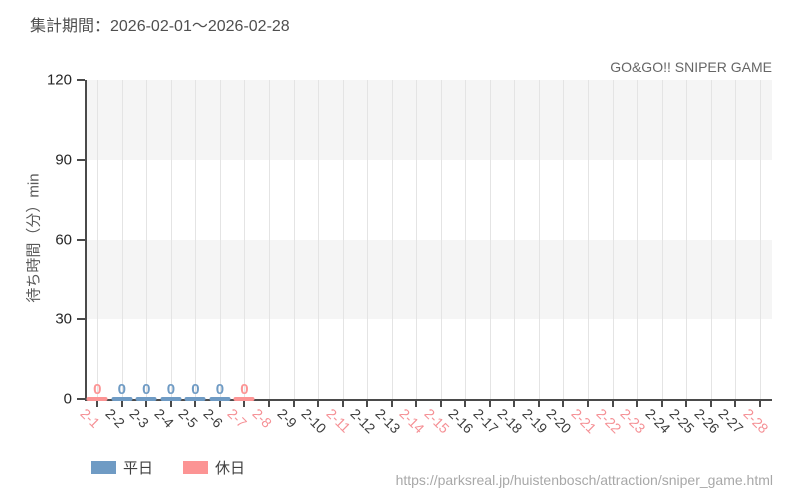 This screenshot has width=800, height=500. What do you see at coordinates (314, 421) in the screenshot?
I see `x-axis-date-label: 2-10` at bounding box center [314, 421].